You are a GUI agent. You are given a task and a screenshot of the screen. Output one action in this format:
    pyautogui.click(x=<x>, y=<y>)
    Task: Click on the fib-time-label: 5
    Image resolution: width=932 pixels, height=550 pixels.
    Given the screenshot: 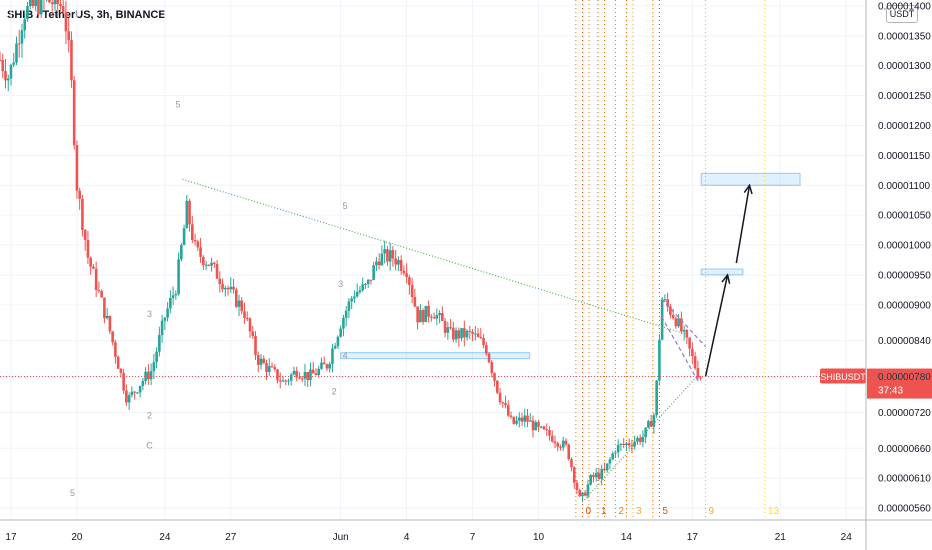 What is the action you would take?
    pyautogui.click(x=665, y=511)
    